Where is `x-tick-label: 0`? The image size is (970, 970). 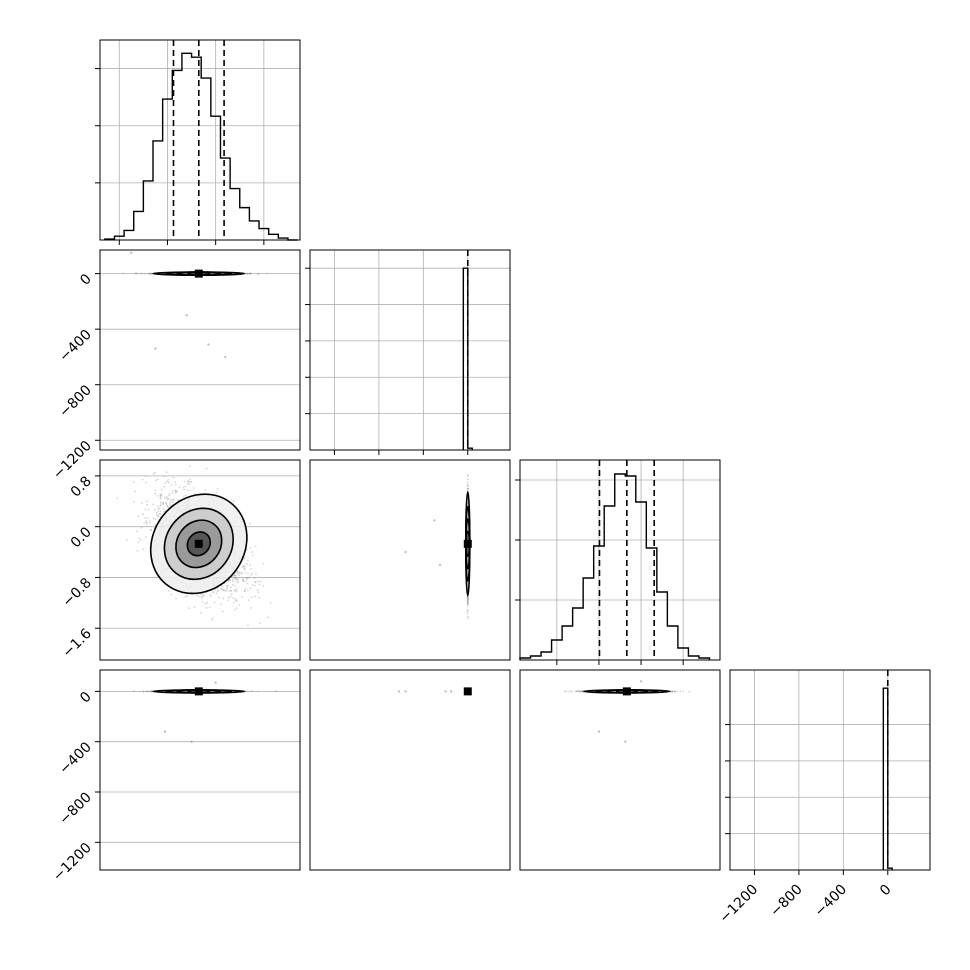 x-tick-label: 0 is located at coordinates (886, 891).